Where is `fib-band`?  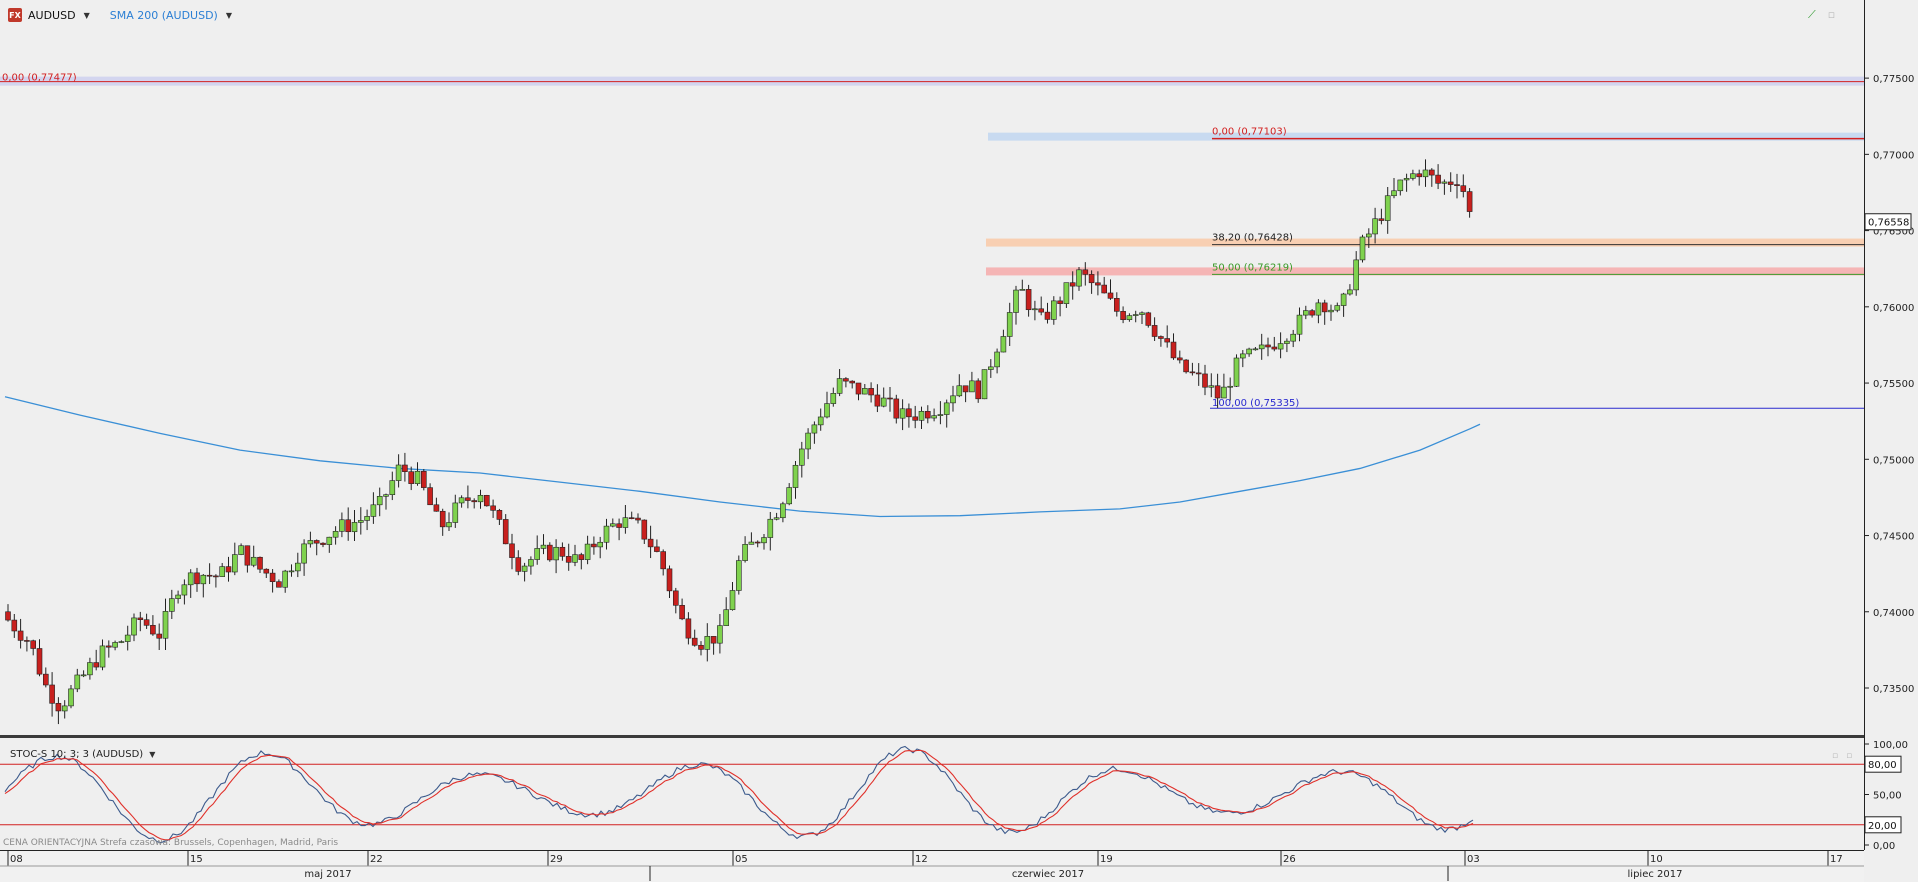 fib-band is located at coordinates (1425, 271).